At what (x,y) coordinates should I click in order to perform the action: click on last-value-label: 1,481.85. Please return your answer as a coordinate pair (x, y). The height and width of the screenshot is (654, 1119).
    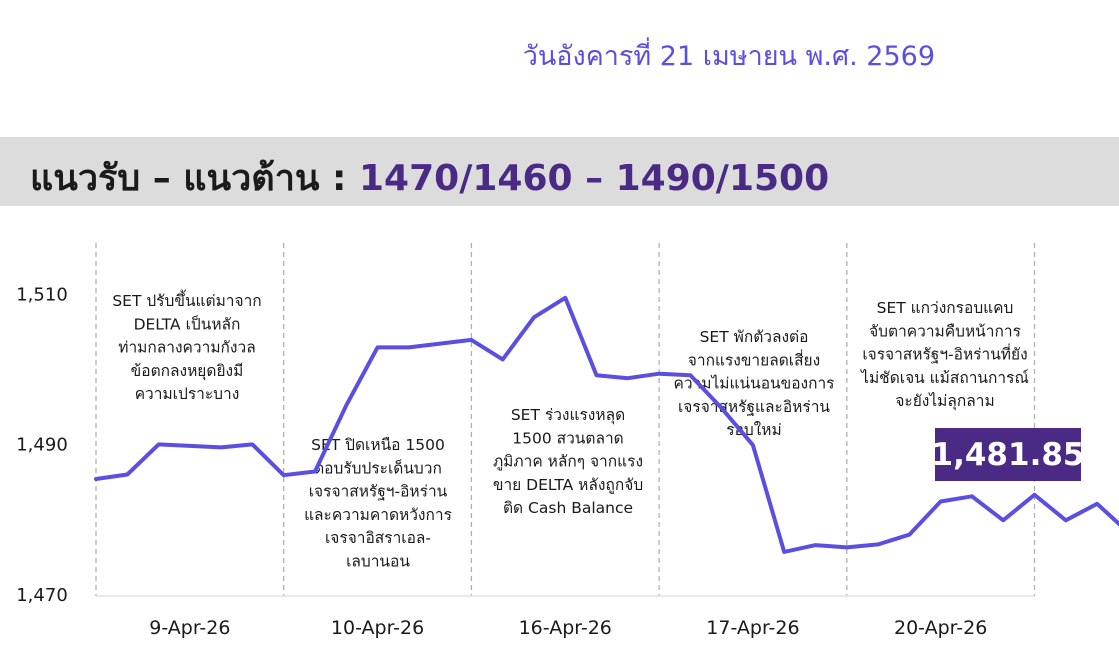
    Looking at the image, I should click on (1008, 454).